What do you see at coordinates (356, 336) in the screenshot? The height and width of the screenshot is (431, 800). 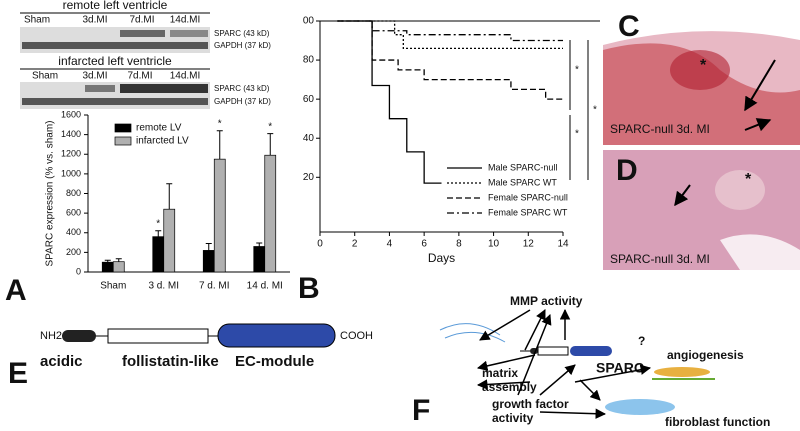 I see `domain-terminus: COOH` at bounding box center [356, 336].